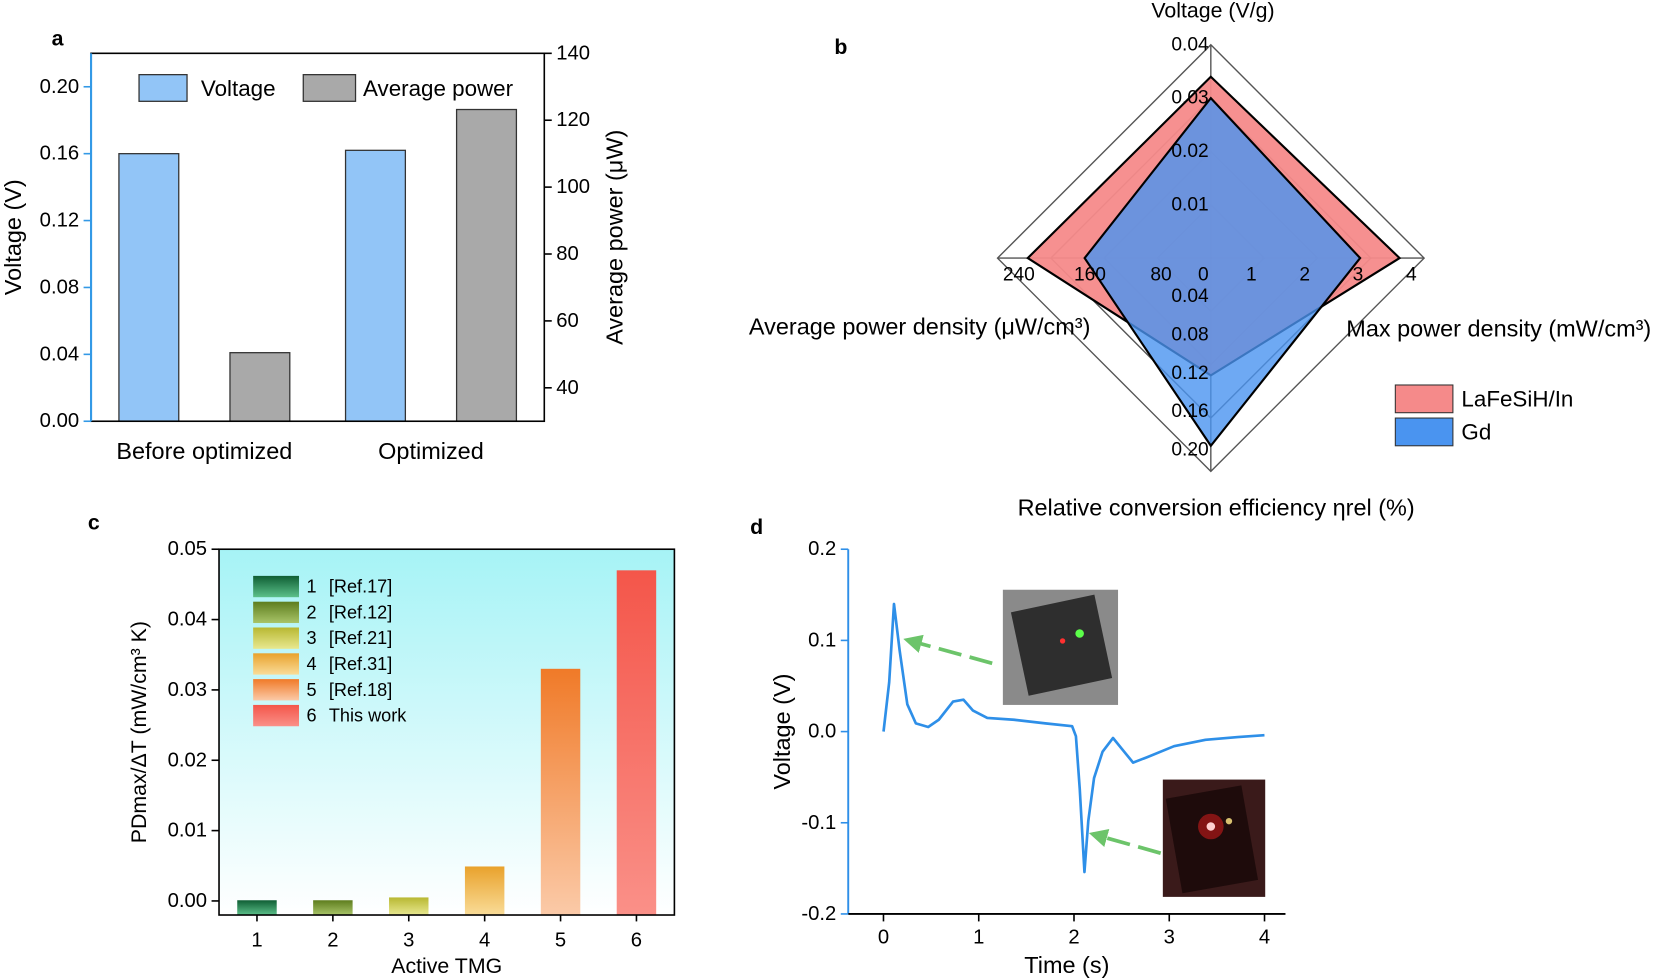  I want to click on y-tick-label: 40, so click(567, 388).